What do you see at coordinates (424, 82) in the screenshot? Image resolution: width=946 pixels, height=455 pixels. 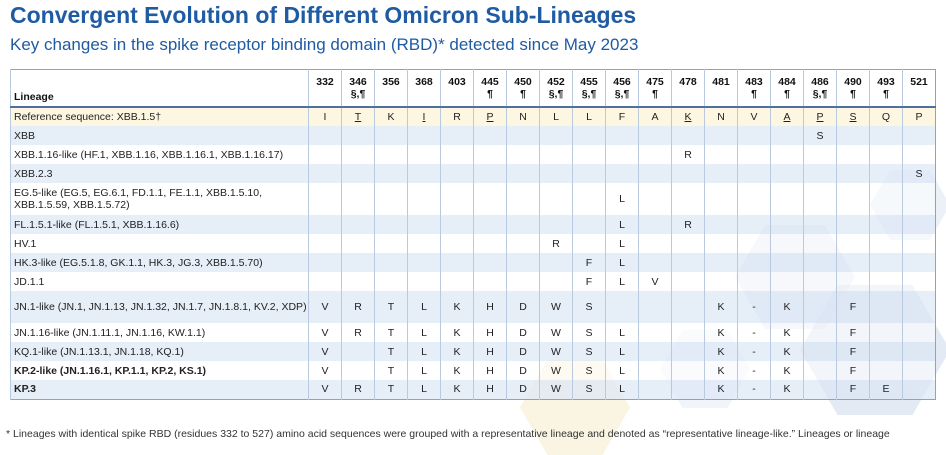 I see `position-number: 368` at bounding box center [424, 82].